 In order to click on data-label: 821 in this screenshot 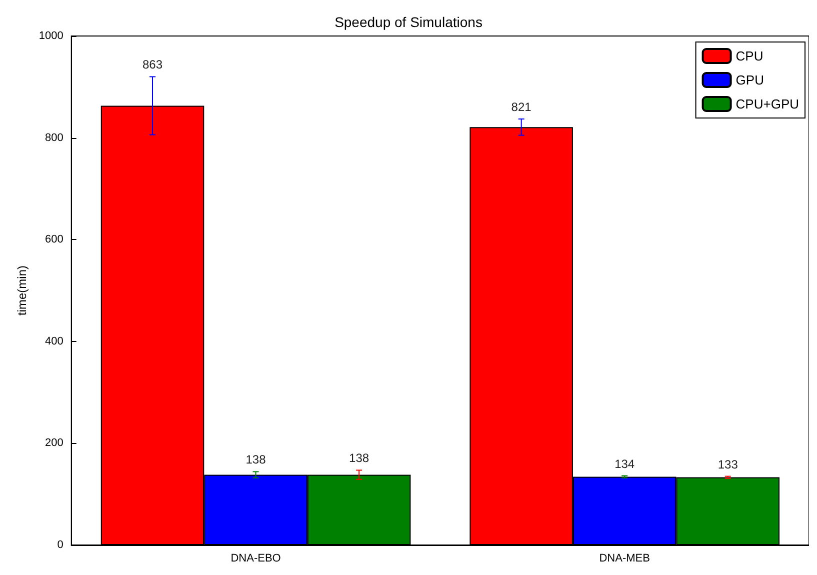, I will do `click(521, 107)`.